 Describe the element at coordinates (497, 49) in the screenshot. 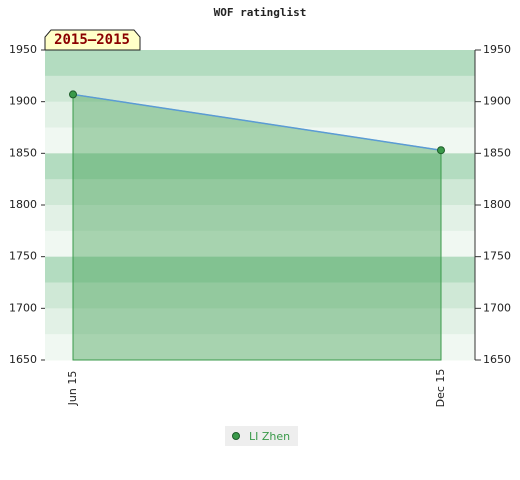

I see `y2-tick-label: 1950` at that location.